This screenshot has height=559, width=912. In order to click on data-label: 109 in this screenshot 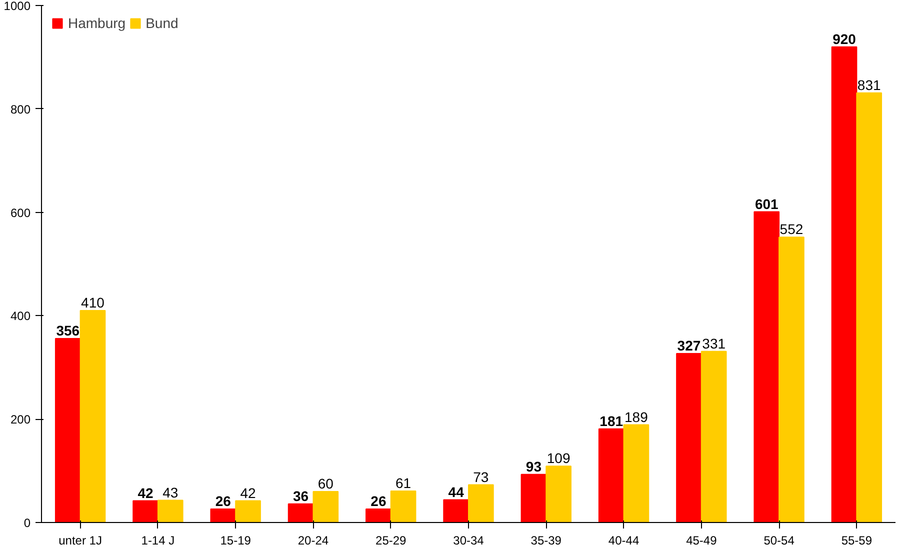, I will do `click(558, 458)`.